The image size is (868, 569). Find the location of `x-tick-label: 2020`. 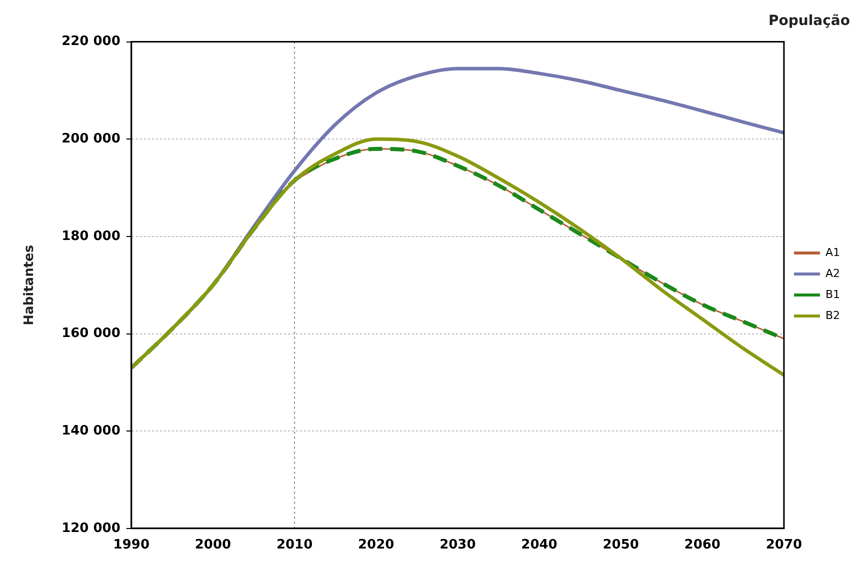

x-tick-label: 2020 is located at coordinates (376, 545).